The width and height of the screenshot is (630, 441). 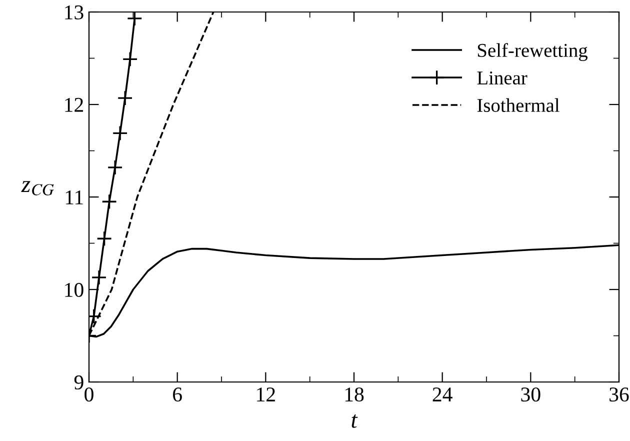 I want to click on y-tick-label: 12, so click(x=74, y=105).